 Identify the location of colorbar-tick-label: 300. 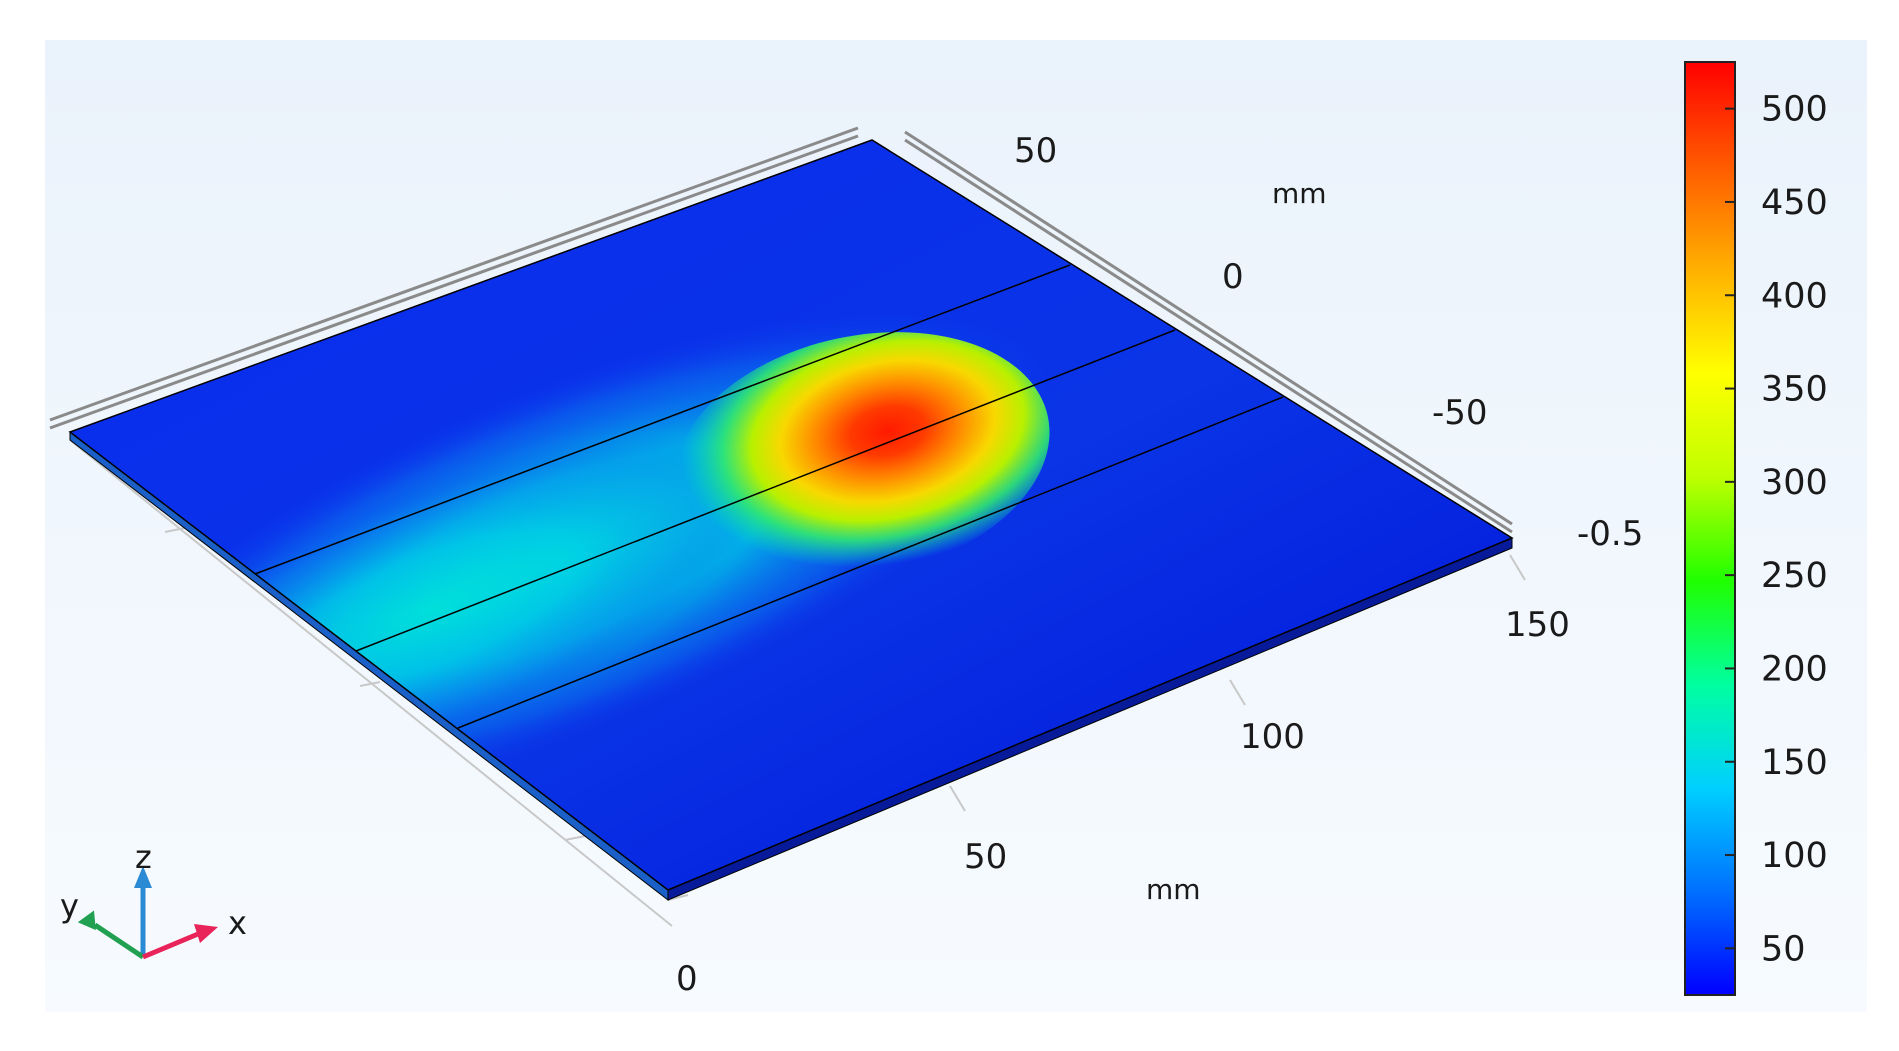
(1794, 483).